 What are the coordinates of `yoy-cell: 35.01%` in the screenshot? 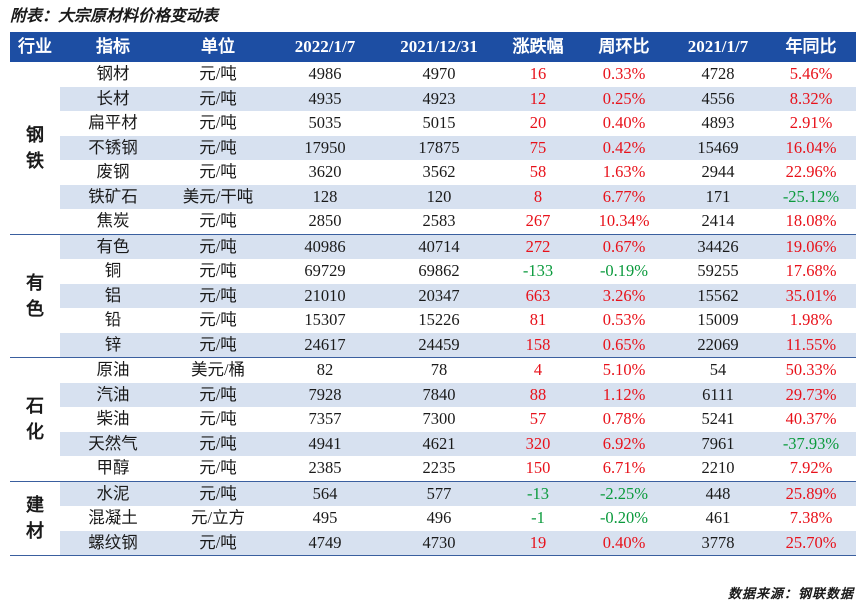 It's located at (811, 295).